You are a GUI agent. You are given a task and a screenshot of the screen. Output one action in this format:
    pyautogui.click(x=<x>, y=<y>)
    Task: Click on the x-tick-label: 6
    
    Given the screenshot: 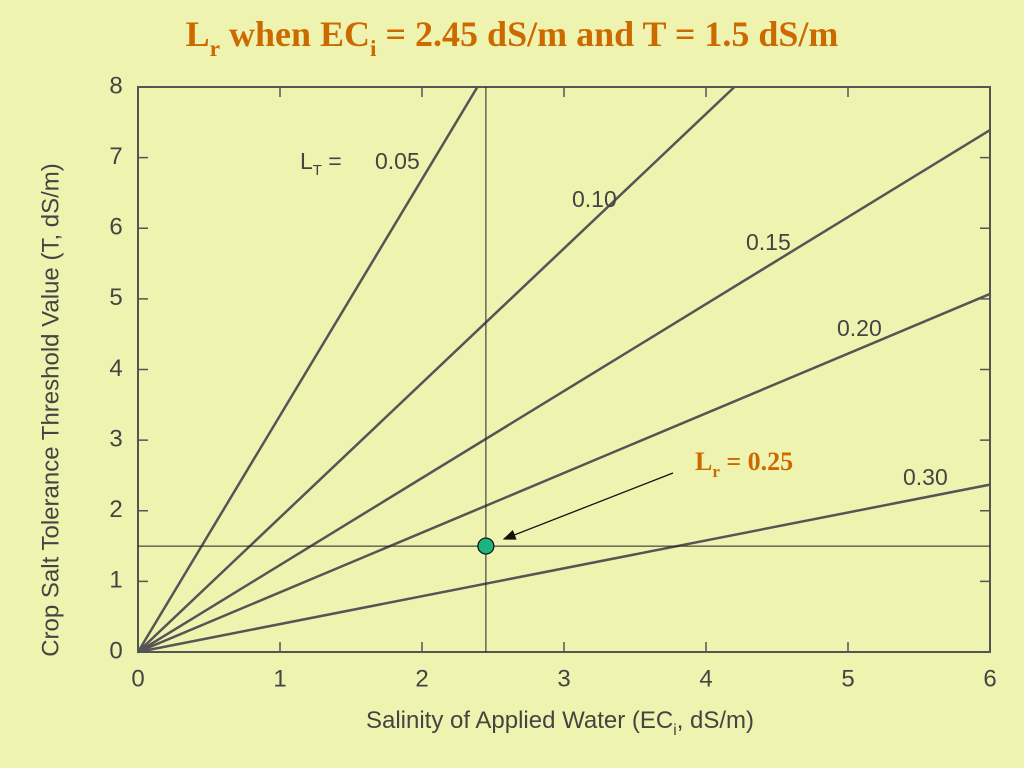 What is the action you would take?
    pyautogui.click(x=989, y=678)
    